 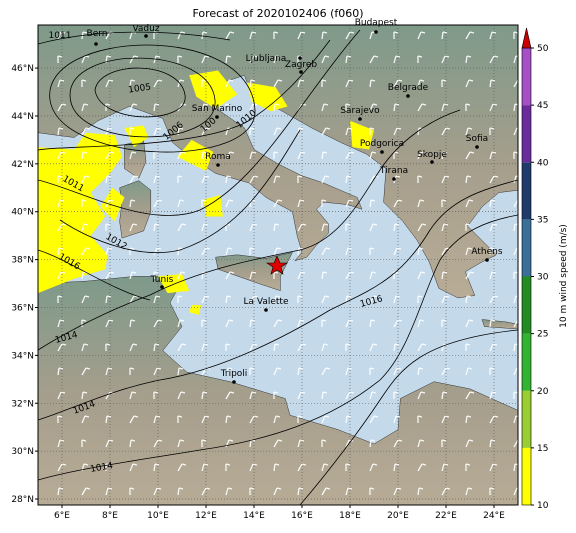 What do you see at coordinates (542, 335) in the screenshot?
I see `colorbar-tick-label: 25` at bounding box center [542, 335].